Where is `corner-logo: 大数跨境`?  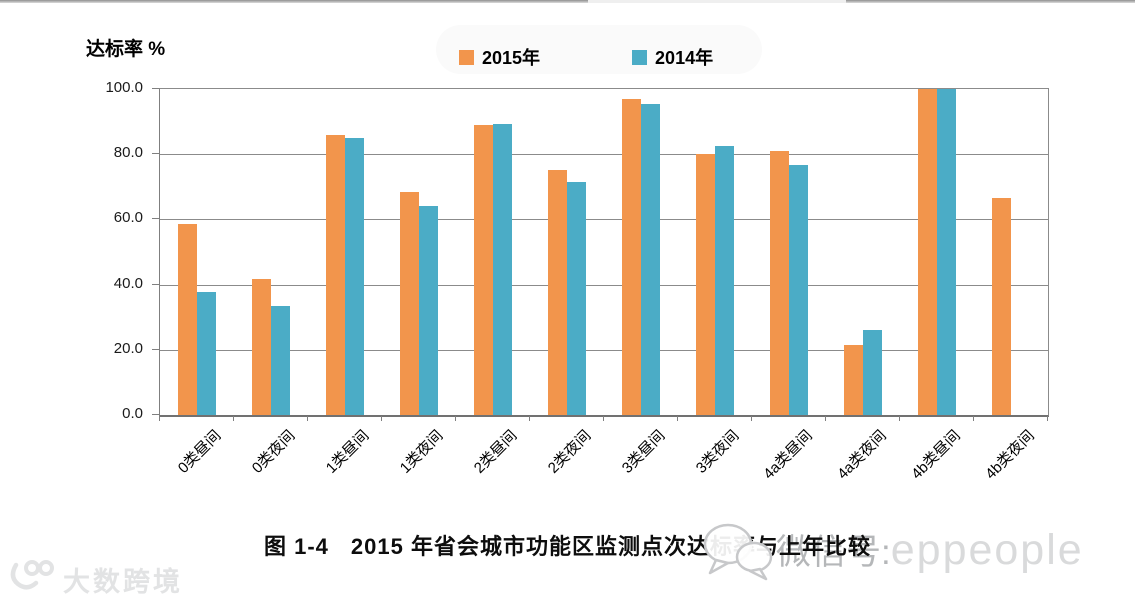
corner-logo: 大数跨境 is located at coordinates (95, 579).